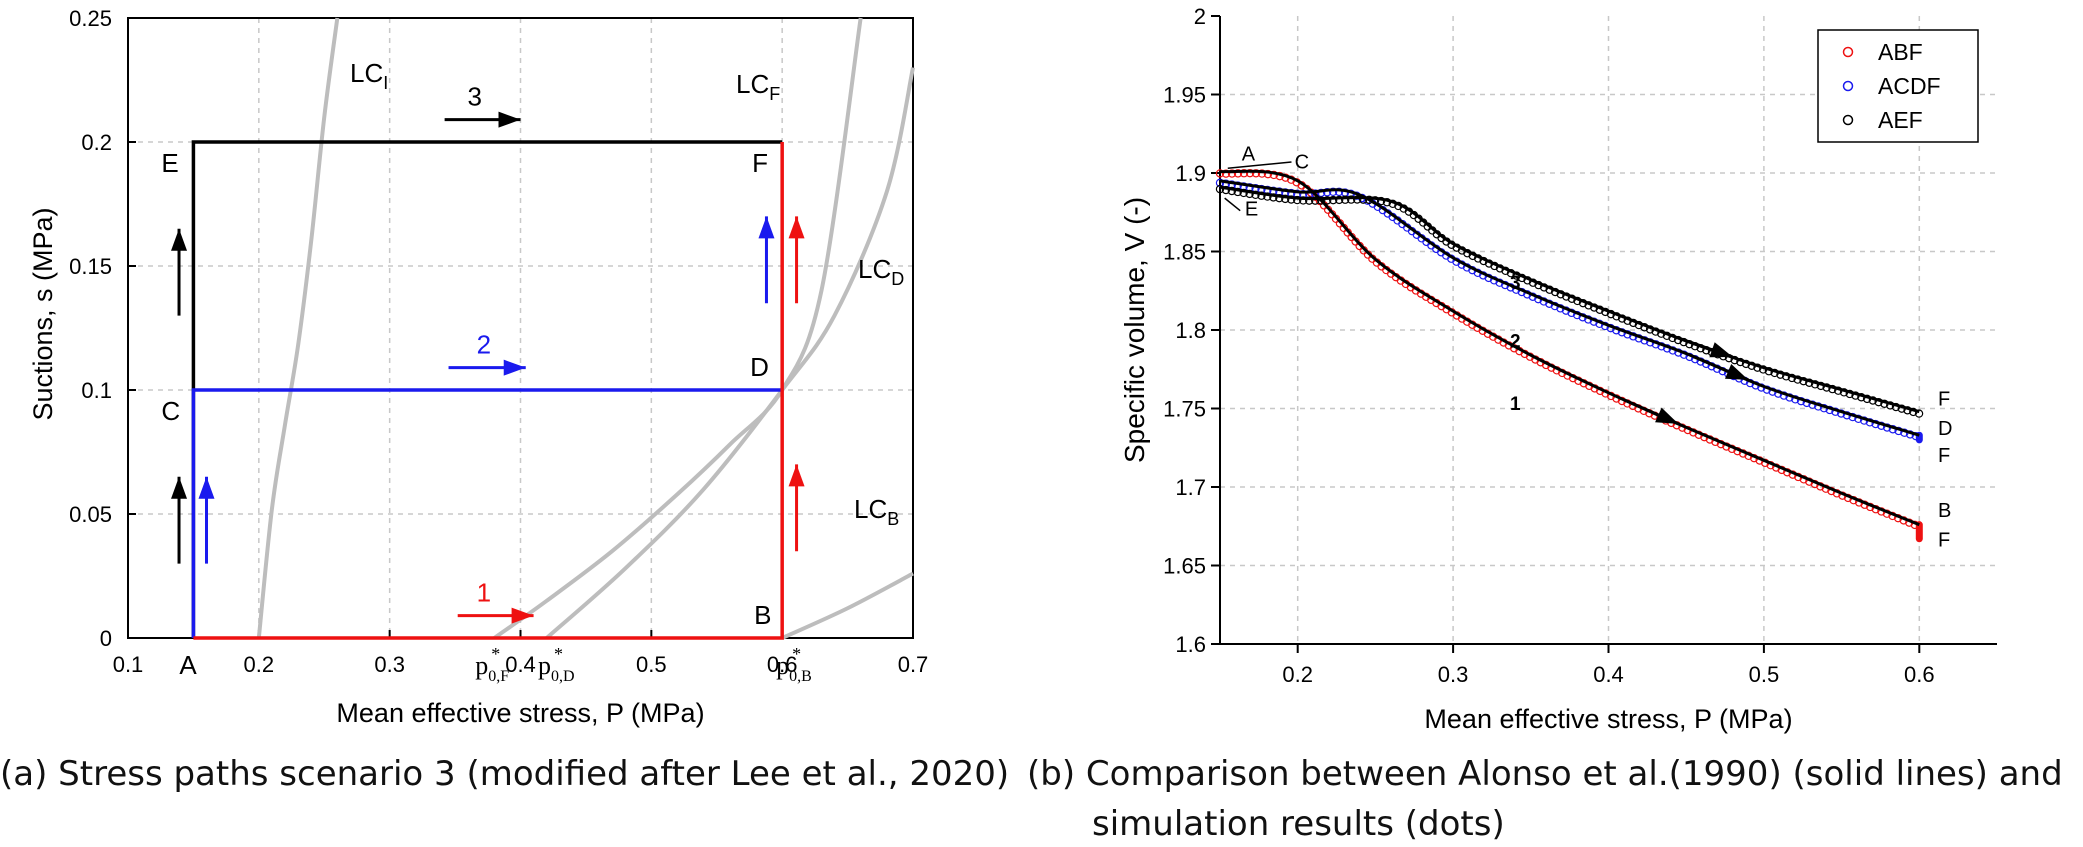 The width and height of the screenshot is (2083, 847). Describe the element at coordinates (556, 668) in the screenshot. I see `stress-label-0D: p0,D` at that location.